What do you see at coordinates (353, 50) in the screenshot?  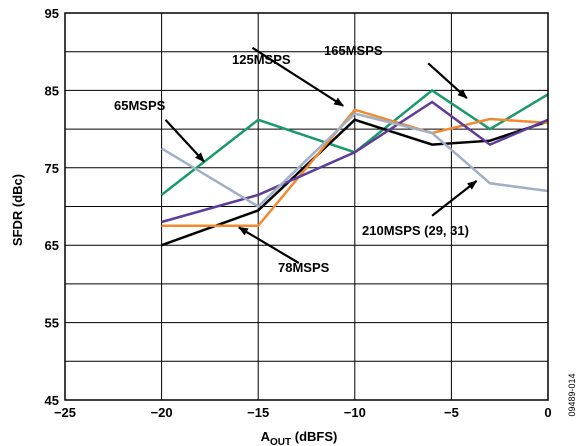 I see `label-165msps: 165MSPS` at bounding box center [353, 50].